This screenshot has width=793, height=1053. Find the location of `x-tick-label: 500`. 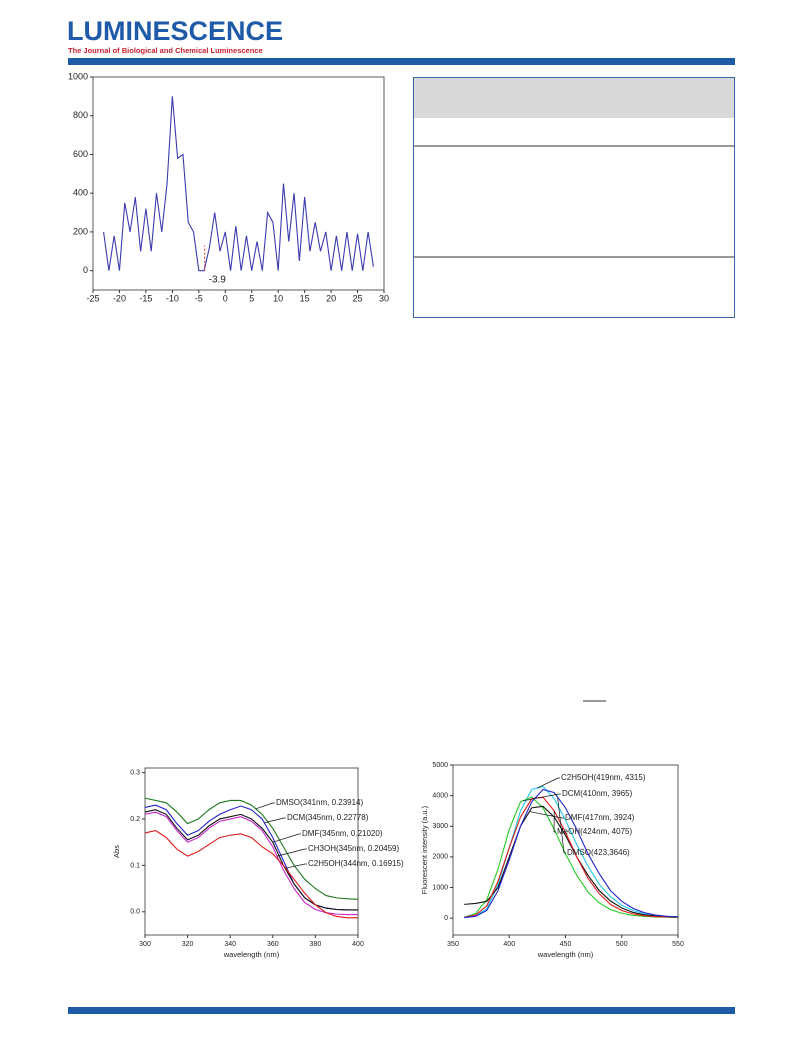

x-tick-label: 500 is located at coordinates (622, 944).